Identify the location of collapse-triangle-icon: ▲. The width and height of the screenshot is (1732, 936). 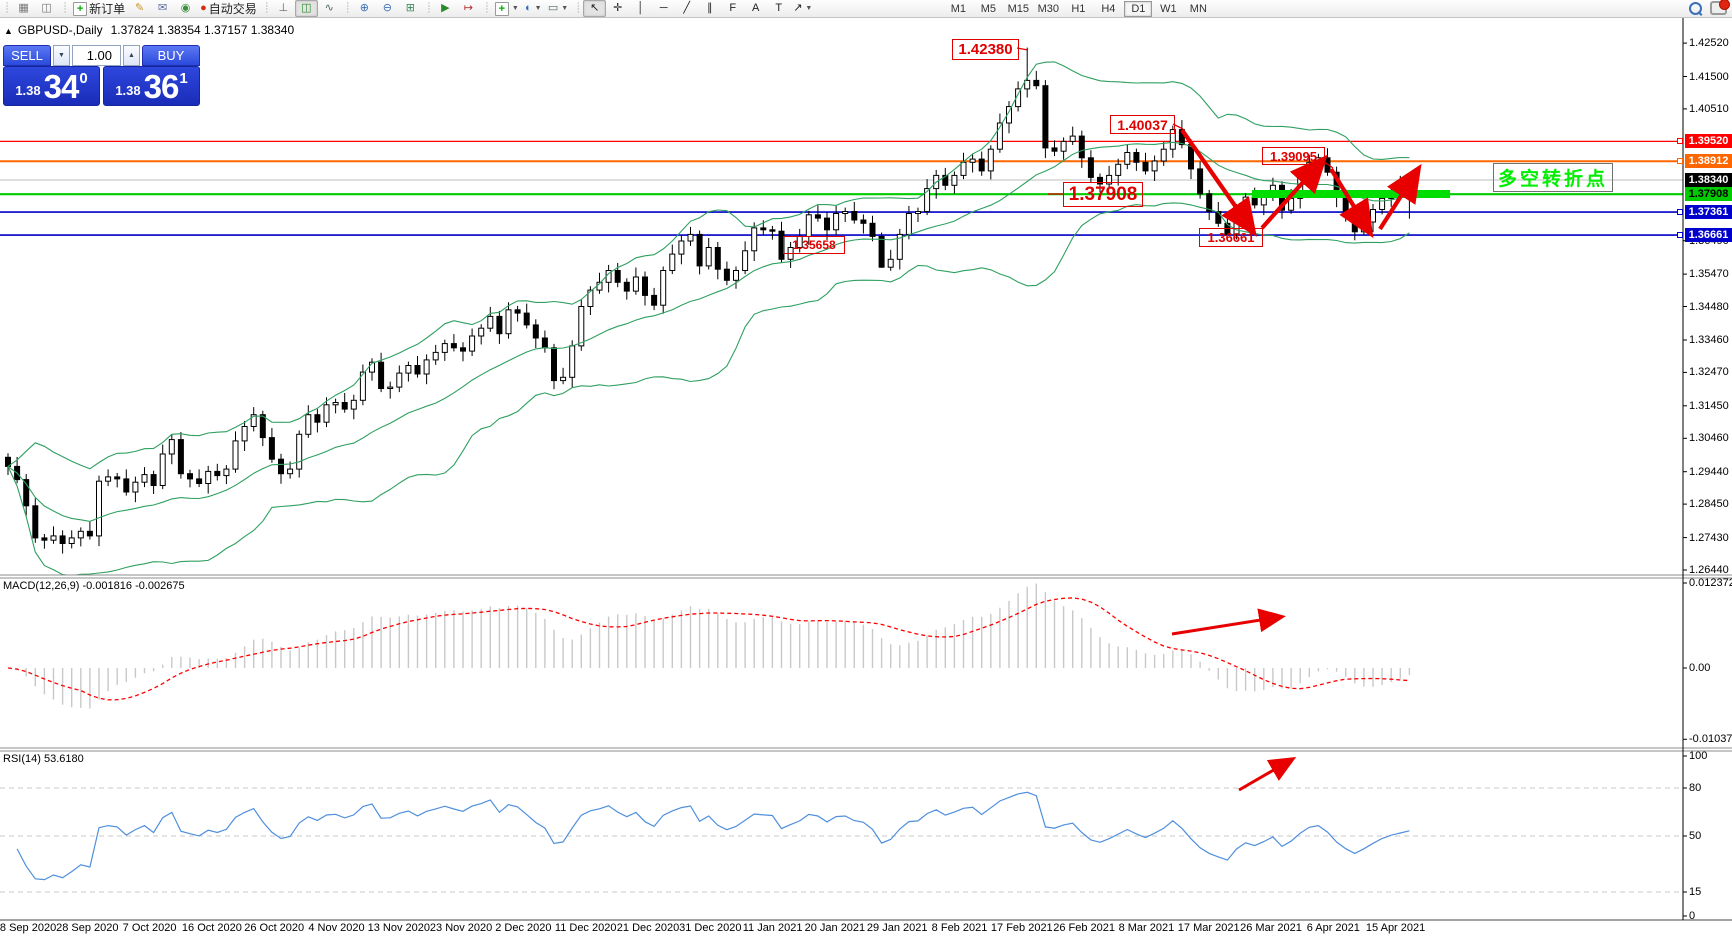
(8, 31).